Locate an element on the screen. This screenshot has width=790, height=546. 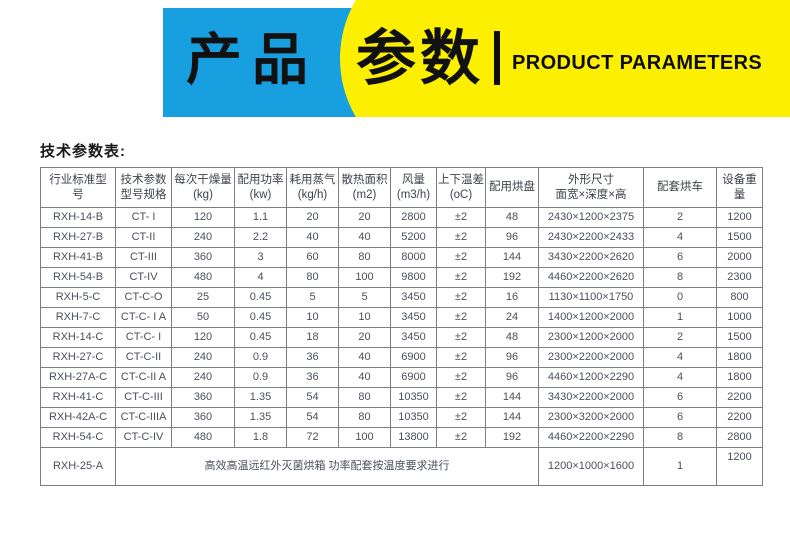
table-cell-10: 4 is located at coordinates (680, 237).